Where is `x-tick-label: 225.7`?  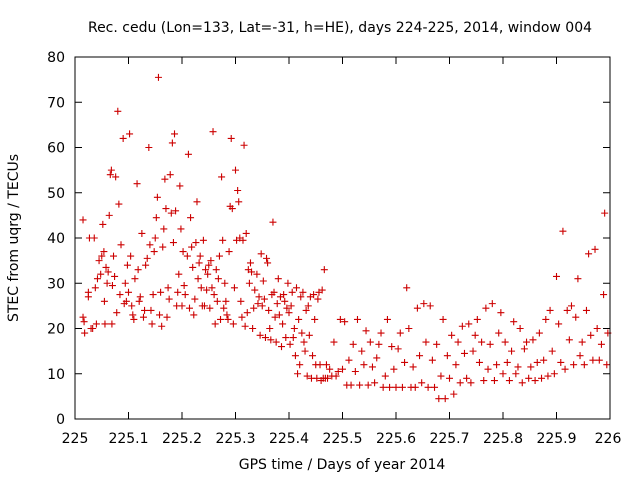 x-tick-label: 225.7 is located at coordinates (449, 439).